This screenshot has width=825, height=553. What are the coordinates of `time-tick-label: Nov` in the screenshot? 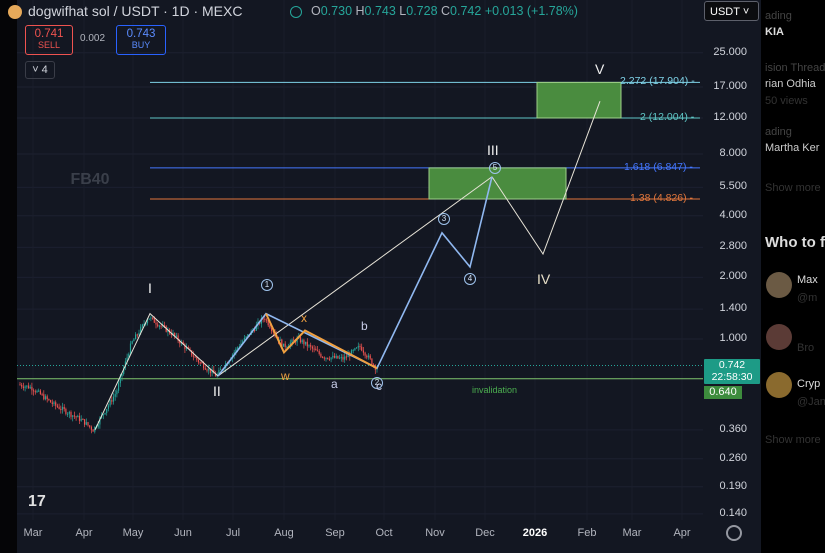 It's located at (435, 533).